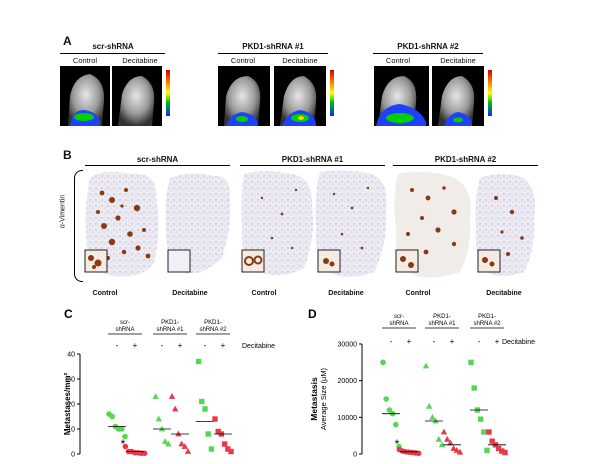  Describe the element at coordinates (312, 159) in the screenshot. I see `group-title: PKD1-shRNA #1` at that location.